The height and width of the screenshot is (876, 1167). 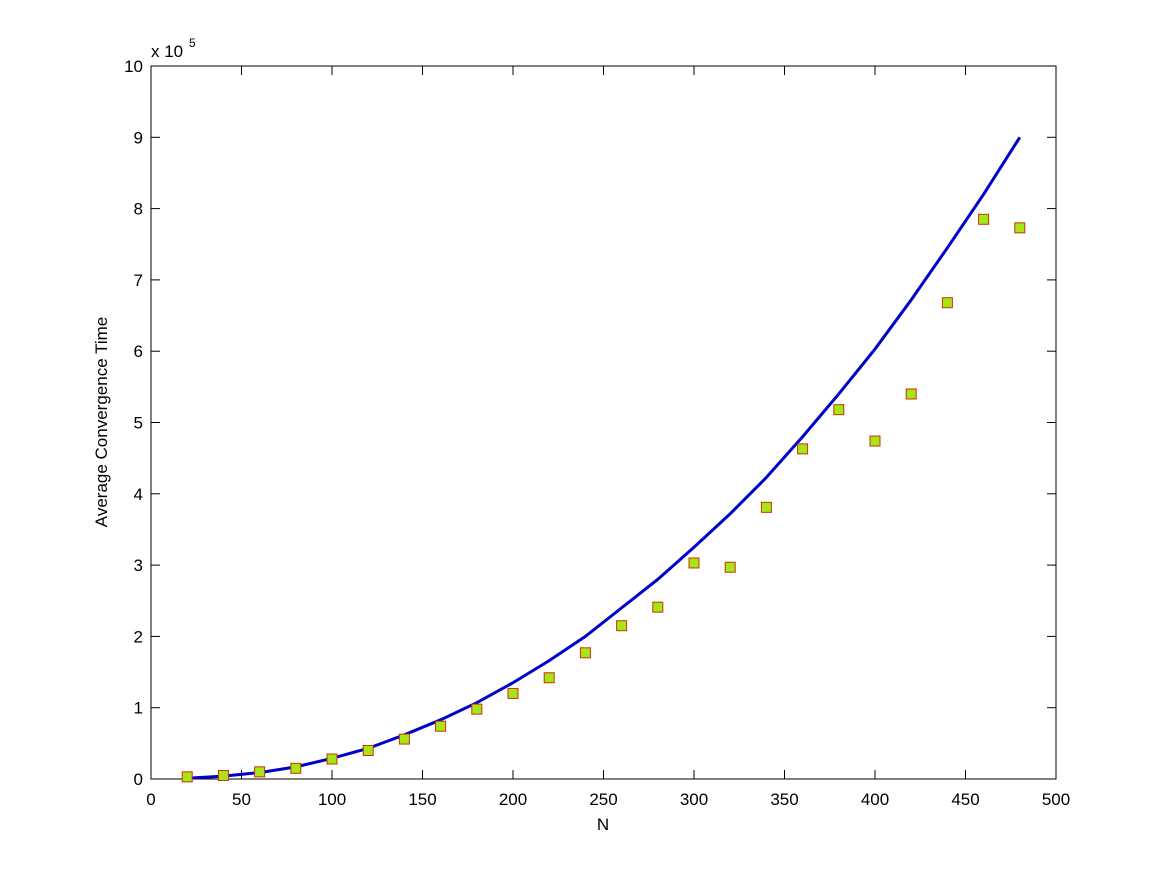 What do you see at coordinates (138, 423) in the screenshot?
I see `y-tick-label: 5` at bounding box center [138, 423].